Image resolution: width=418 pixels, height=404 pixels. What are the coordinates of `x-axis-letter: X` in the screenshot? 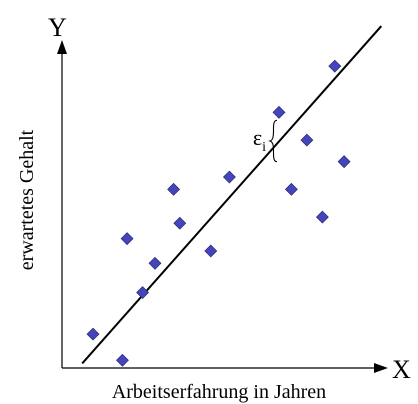 It's located at (401, 369).